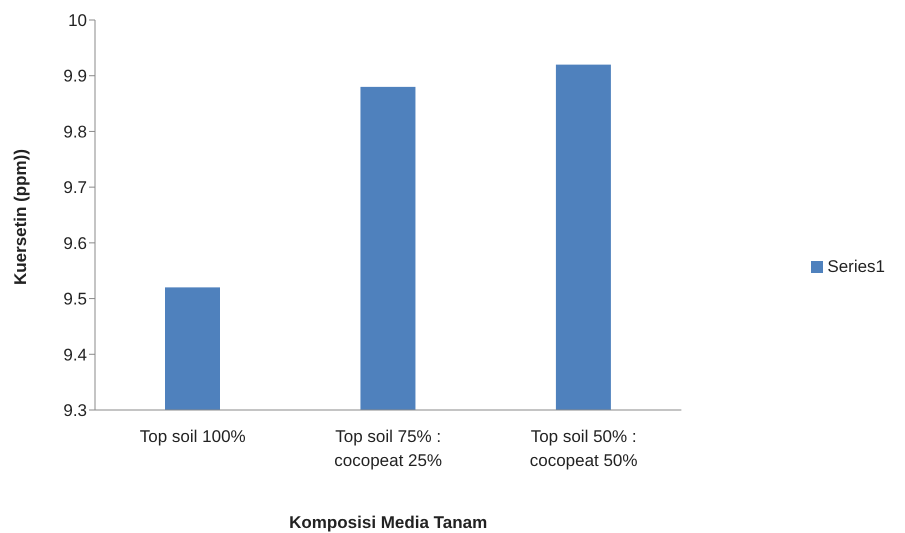 The height and width of the screenshot is (533, 905). I want to click on y-tick-label: 9.3, so click(75, 410).